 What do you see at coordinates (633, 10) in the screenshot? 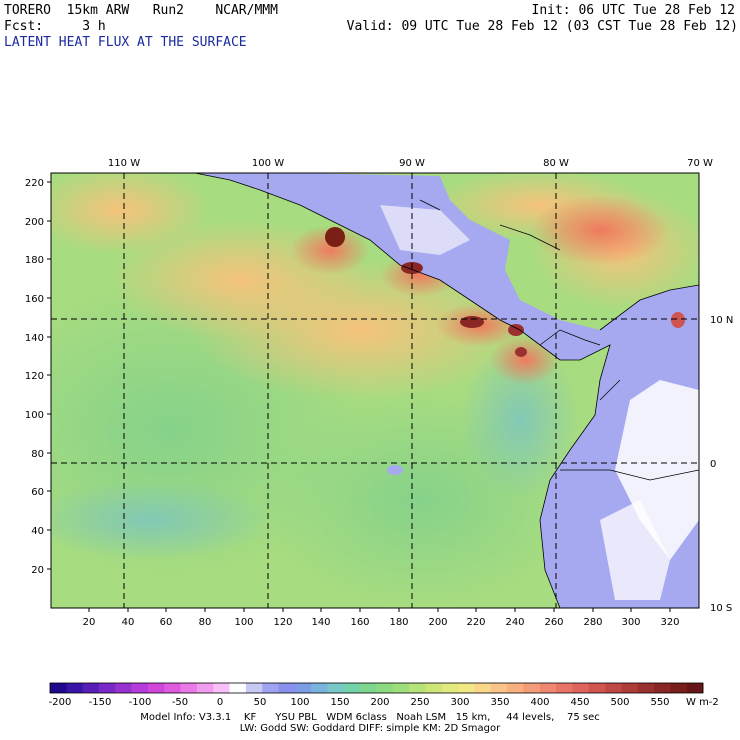
I see `init-time-label: Init: 06 UTC Tue 28 Feb 12` at bounding box center [633, 10].